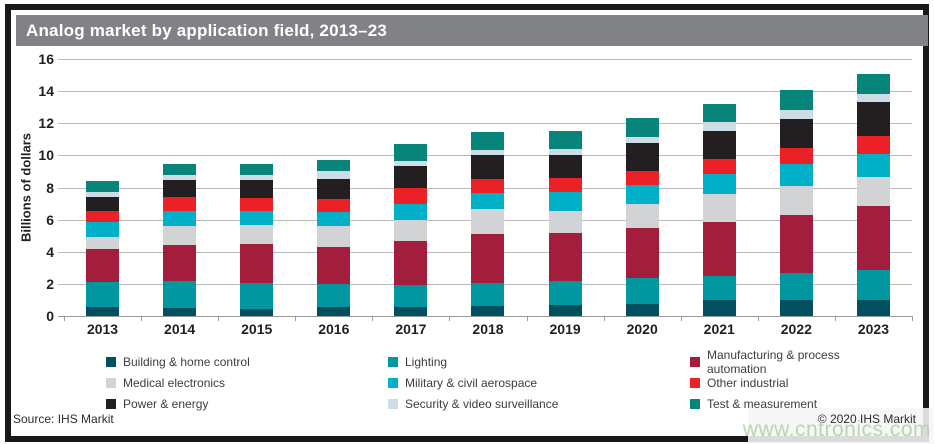 This screenshot has width=934, height=444. I want to click on watermark-background, so click(841, 426).